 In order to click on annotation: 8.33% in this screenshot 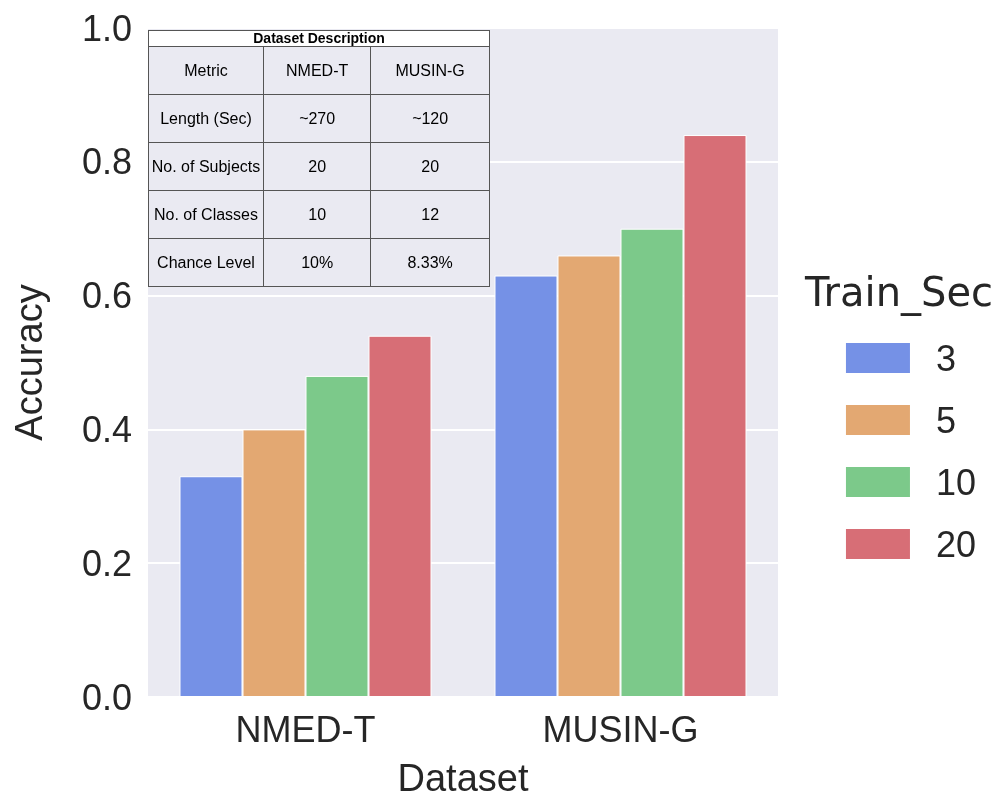, I will do `click(430, 262)`.